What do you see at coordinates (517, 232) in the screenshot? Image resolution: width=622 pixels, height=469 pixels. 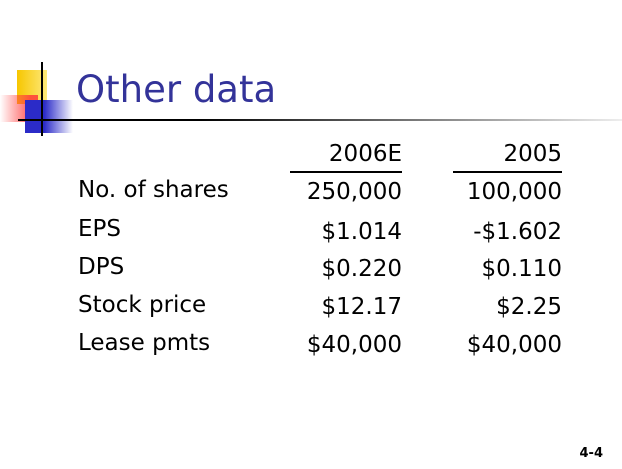 I see `value-2005: -$1.602` at bounding box center [517, 232].